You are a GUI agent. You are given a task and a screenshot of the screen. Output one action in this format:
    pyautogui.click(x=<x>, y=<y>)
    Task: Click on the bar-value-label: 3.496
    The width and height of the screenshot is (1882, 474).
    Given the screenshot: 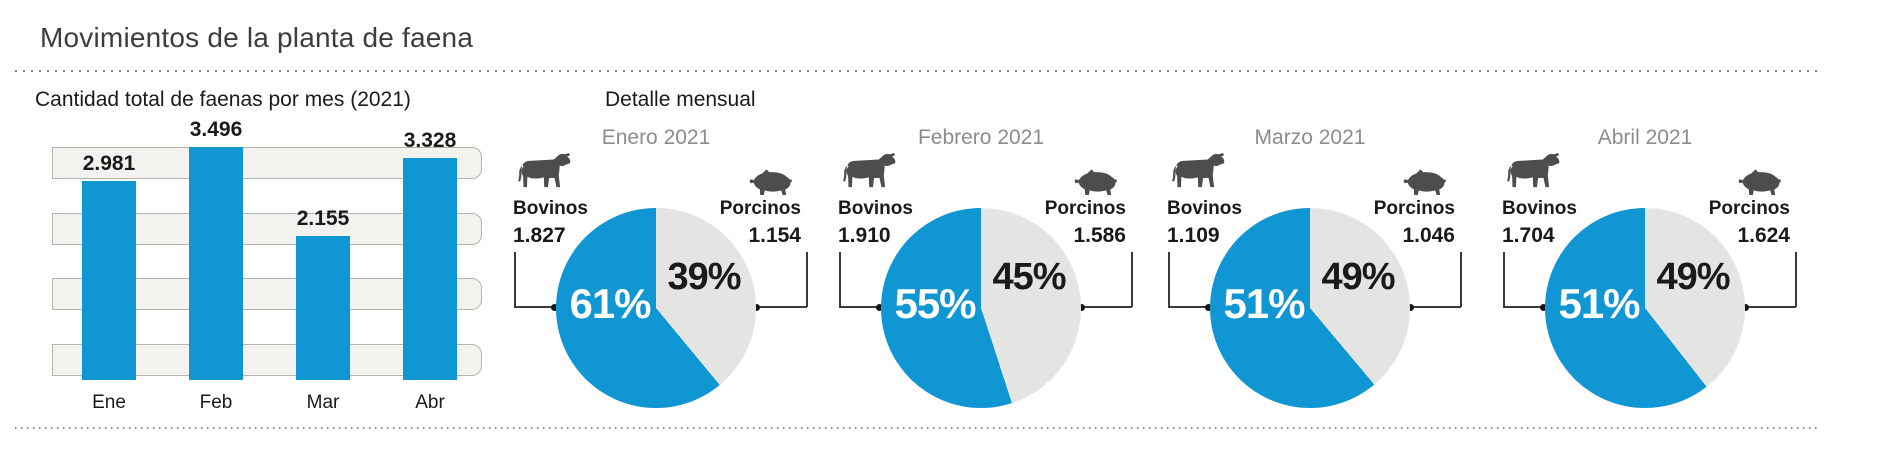 What is the action you would take?
    pyautogui.click(x=216, y=129)
    